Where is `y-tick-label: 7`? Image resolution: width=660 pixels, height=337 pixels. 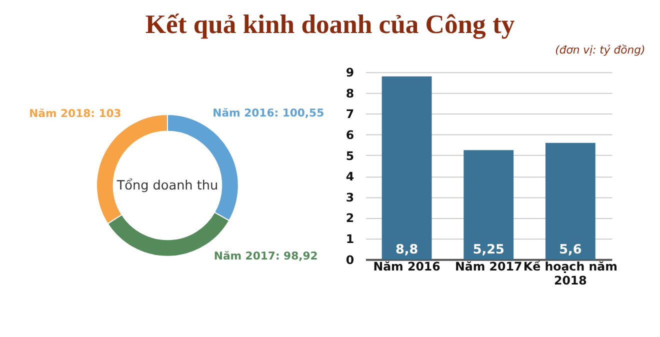
y-tick-label: 7 is located at coordinates (350, 114).